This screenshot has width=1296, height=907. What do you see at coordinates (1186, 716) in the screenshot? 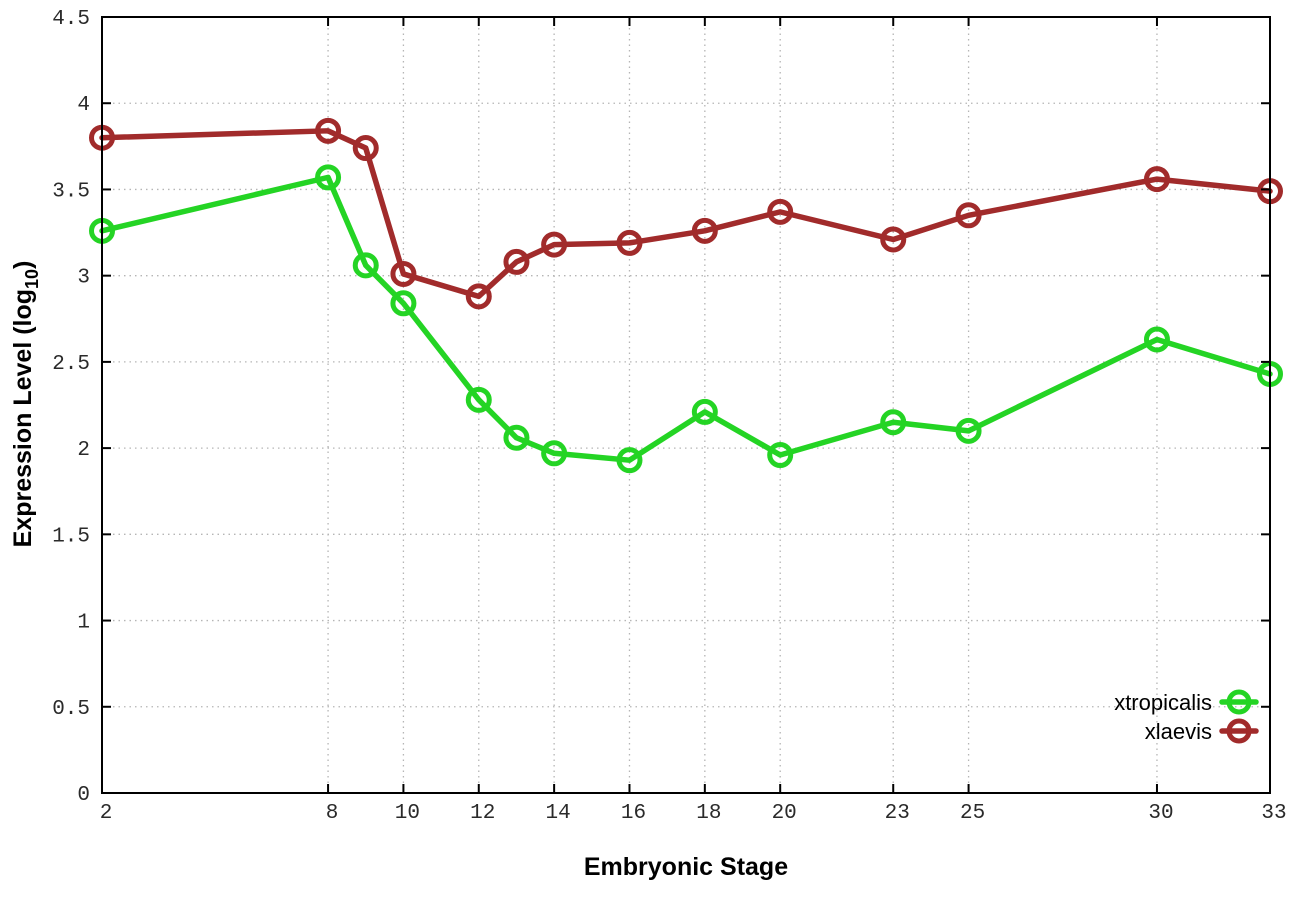
I see `chart-legend: xtropicalis xlaevis` at bounding box center [1186, 716].